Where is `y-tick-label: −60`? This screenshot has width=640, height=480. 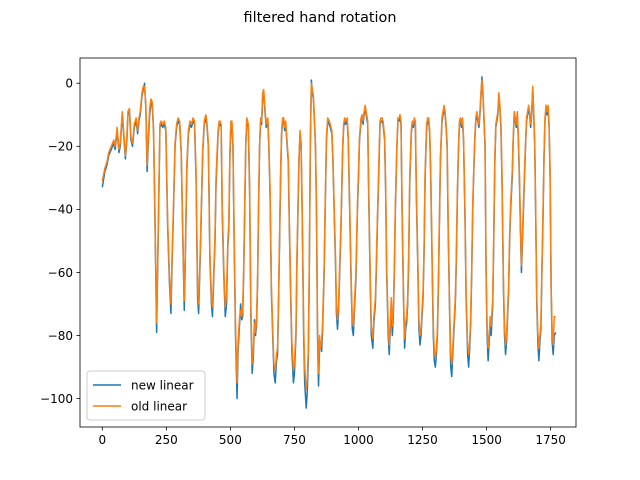 y-tick-label: −60 is located at coordinates (60, 273).